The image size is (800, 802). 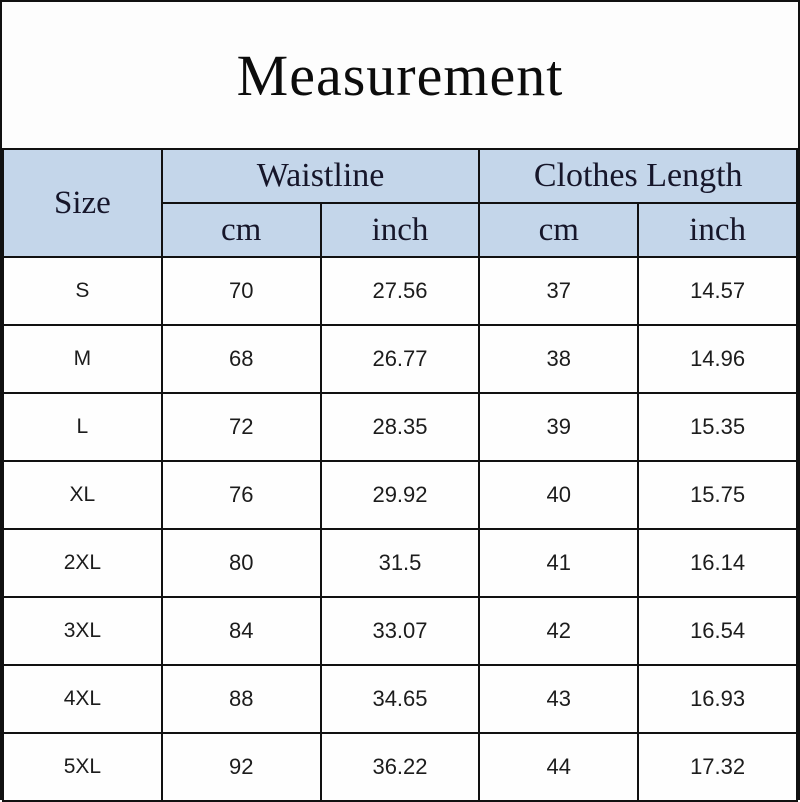 I want to click on measurement-value: 80, so click(x=241, y=563).